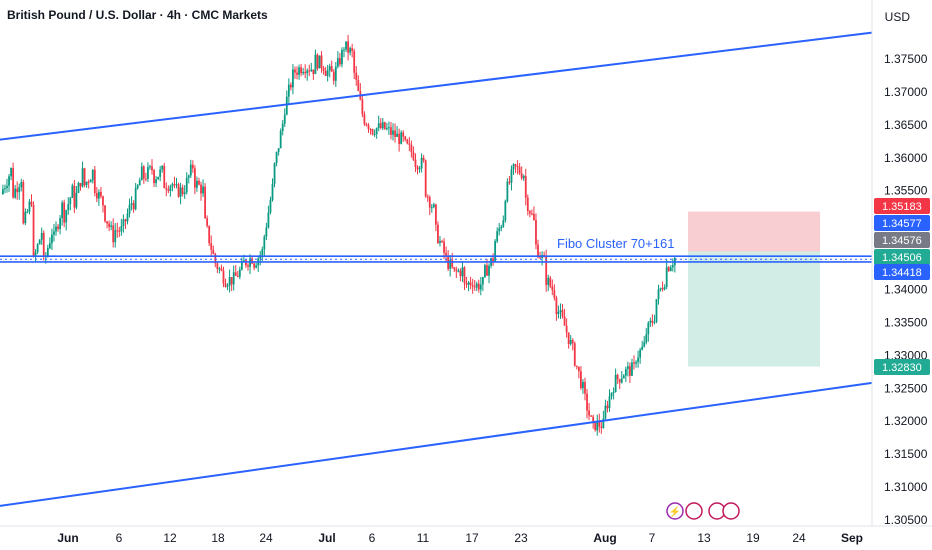  Describe the element at coordinates (731, 511) in the screenshot. I see `us-flag-icon` at that location.